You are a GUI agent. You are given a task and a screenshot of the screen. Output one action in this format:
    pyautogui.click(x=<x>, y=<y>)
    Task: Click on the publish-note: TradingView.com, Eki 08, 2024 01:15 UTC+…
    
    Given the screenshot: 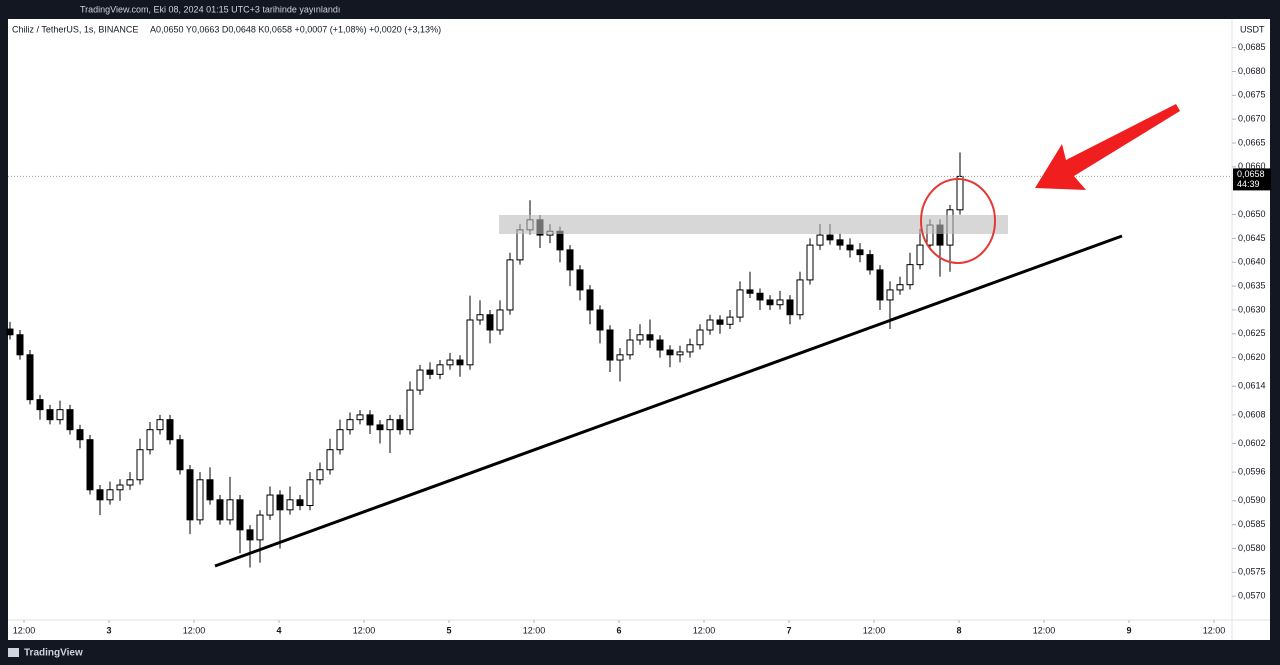 What is the action you would take?
    pyautogui.click(x=210, y=9)
    